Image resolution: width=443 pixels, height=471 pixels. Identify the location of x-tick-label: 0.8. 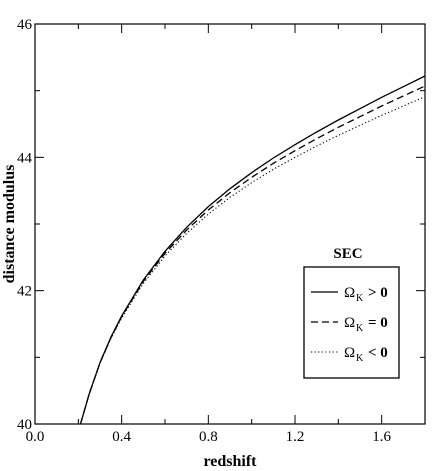
(208, 437).